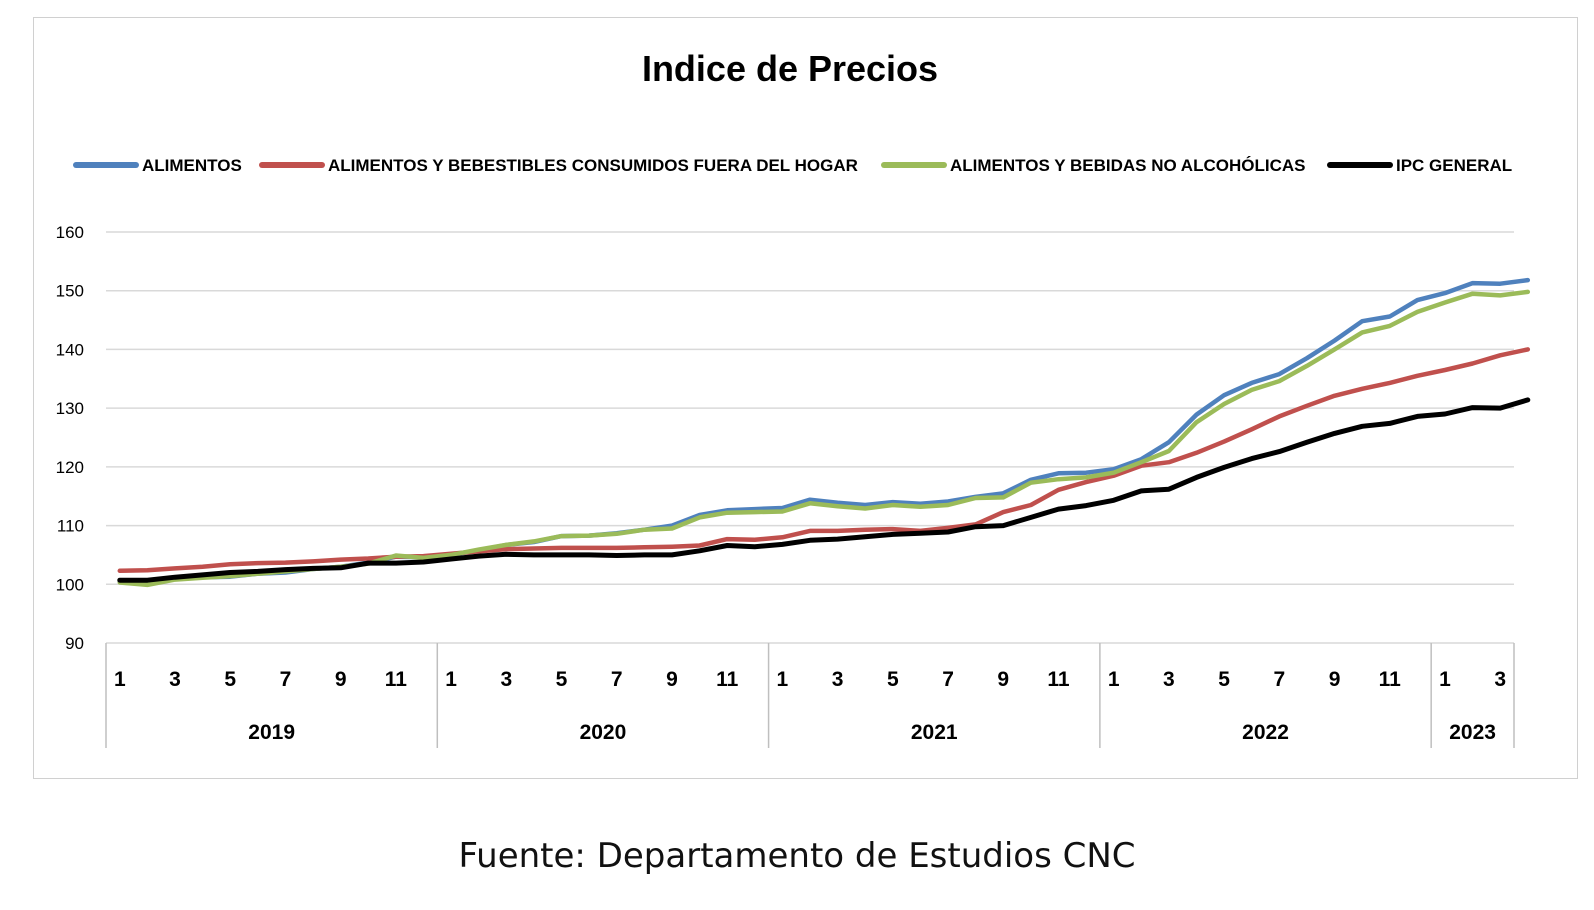 This screenshot has width=1594, height=910. I want to click on y-tick-label: 140, so click(70, 349).